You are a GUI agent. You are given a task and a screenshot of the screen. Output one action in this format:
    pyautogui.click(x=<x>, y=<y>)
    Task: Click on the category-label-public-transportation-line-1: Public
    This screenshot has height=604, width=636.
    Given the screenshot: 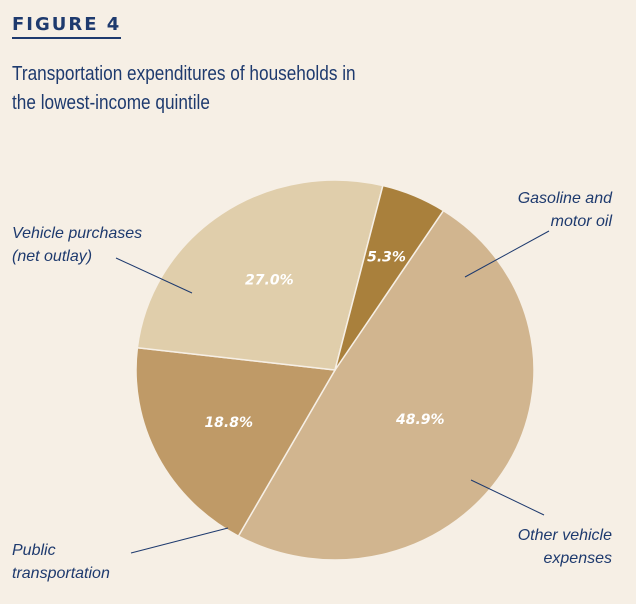 What is the action you would take?
    pyautogui.click(x=34, y=550)
    